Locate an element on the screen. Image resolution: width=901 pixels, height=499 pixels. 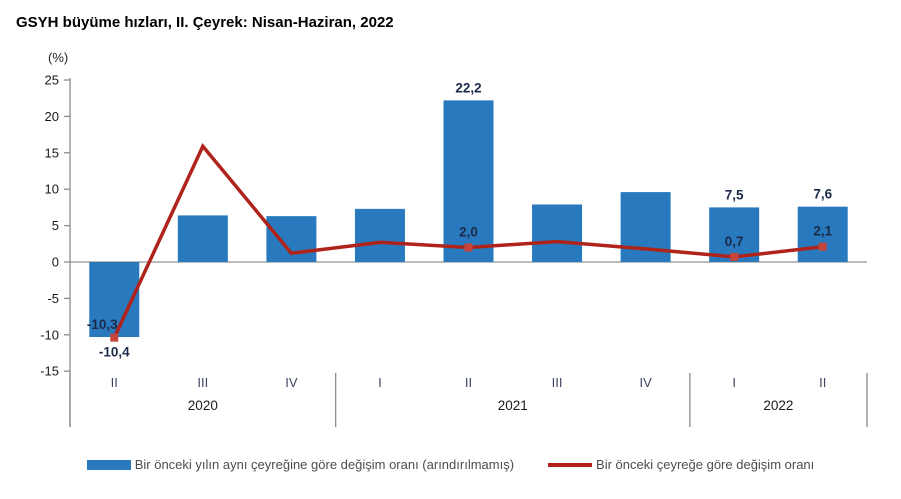
line-data-label: 2,1 is located at coordinates (822, 231).